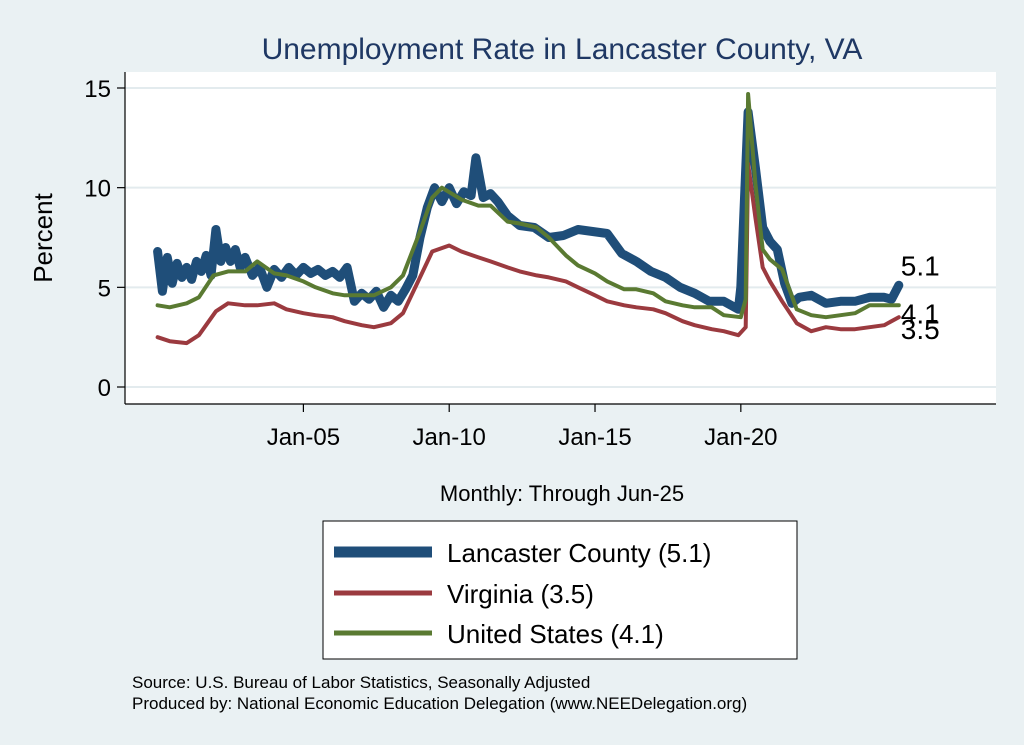  Describe the element at coordinates (920, 329) in the screenshot. I see `end-label-virginia: 3.5` at that location.